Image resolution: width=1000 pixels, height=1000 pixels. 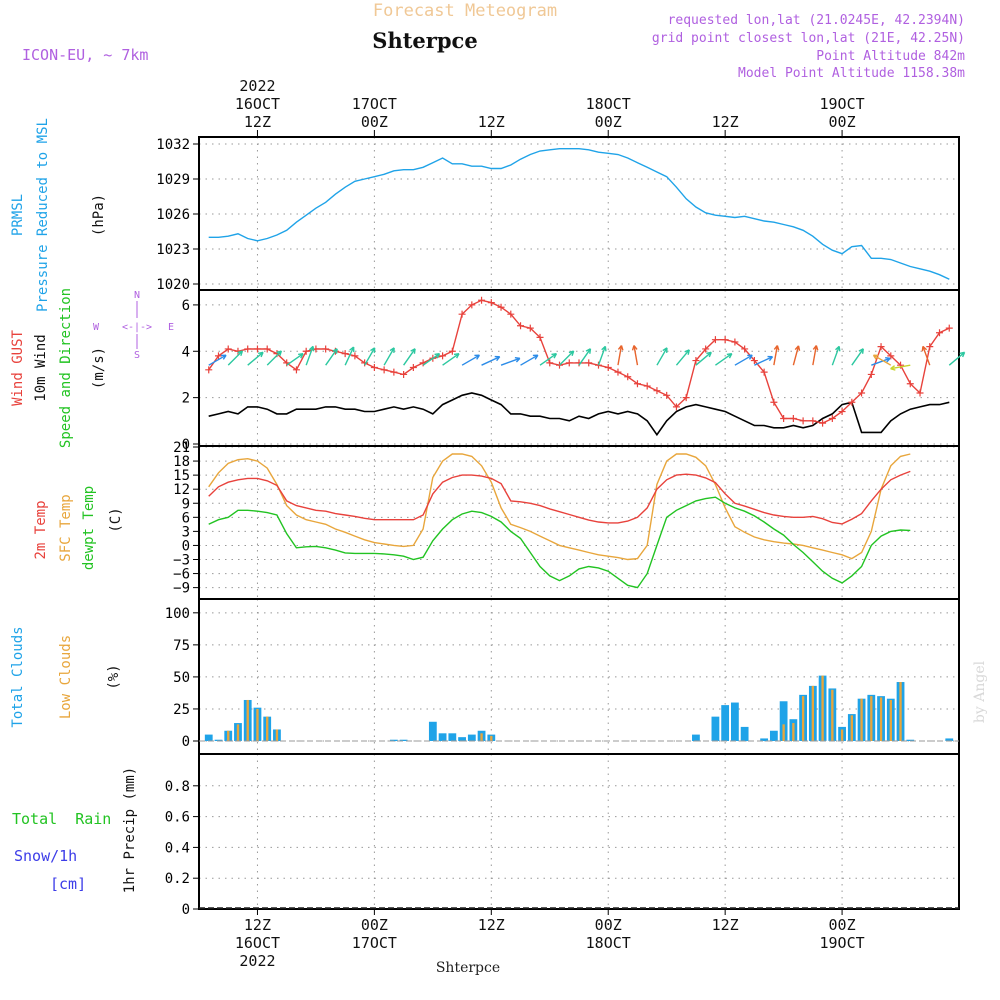 I want to click on model-label: ICON-EU, ~ 7km, so click(x=85, y=55).